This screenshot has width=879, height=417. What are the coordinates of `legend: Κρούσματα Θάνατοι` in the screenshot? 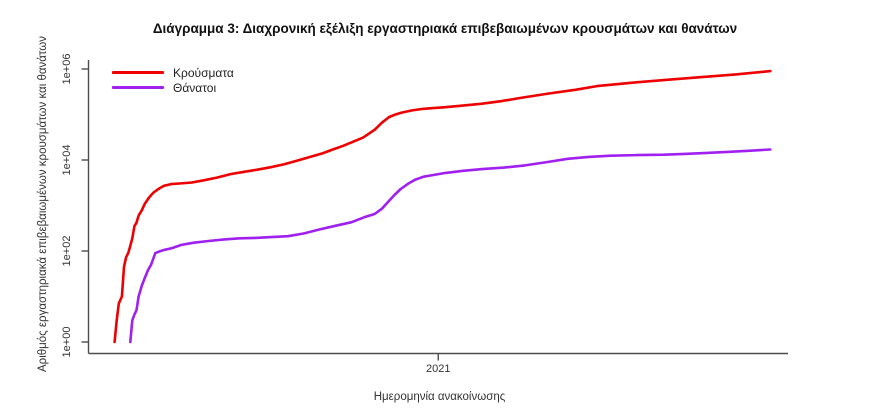 It's located at (173, 80).